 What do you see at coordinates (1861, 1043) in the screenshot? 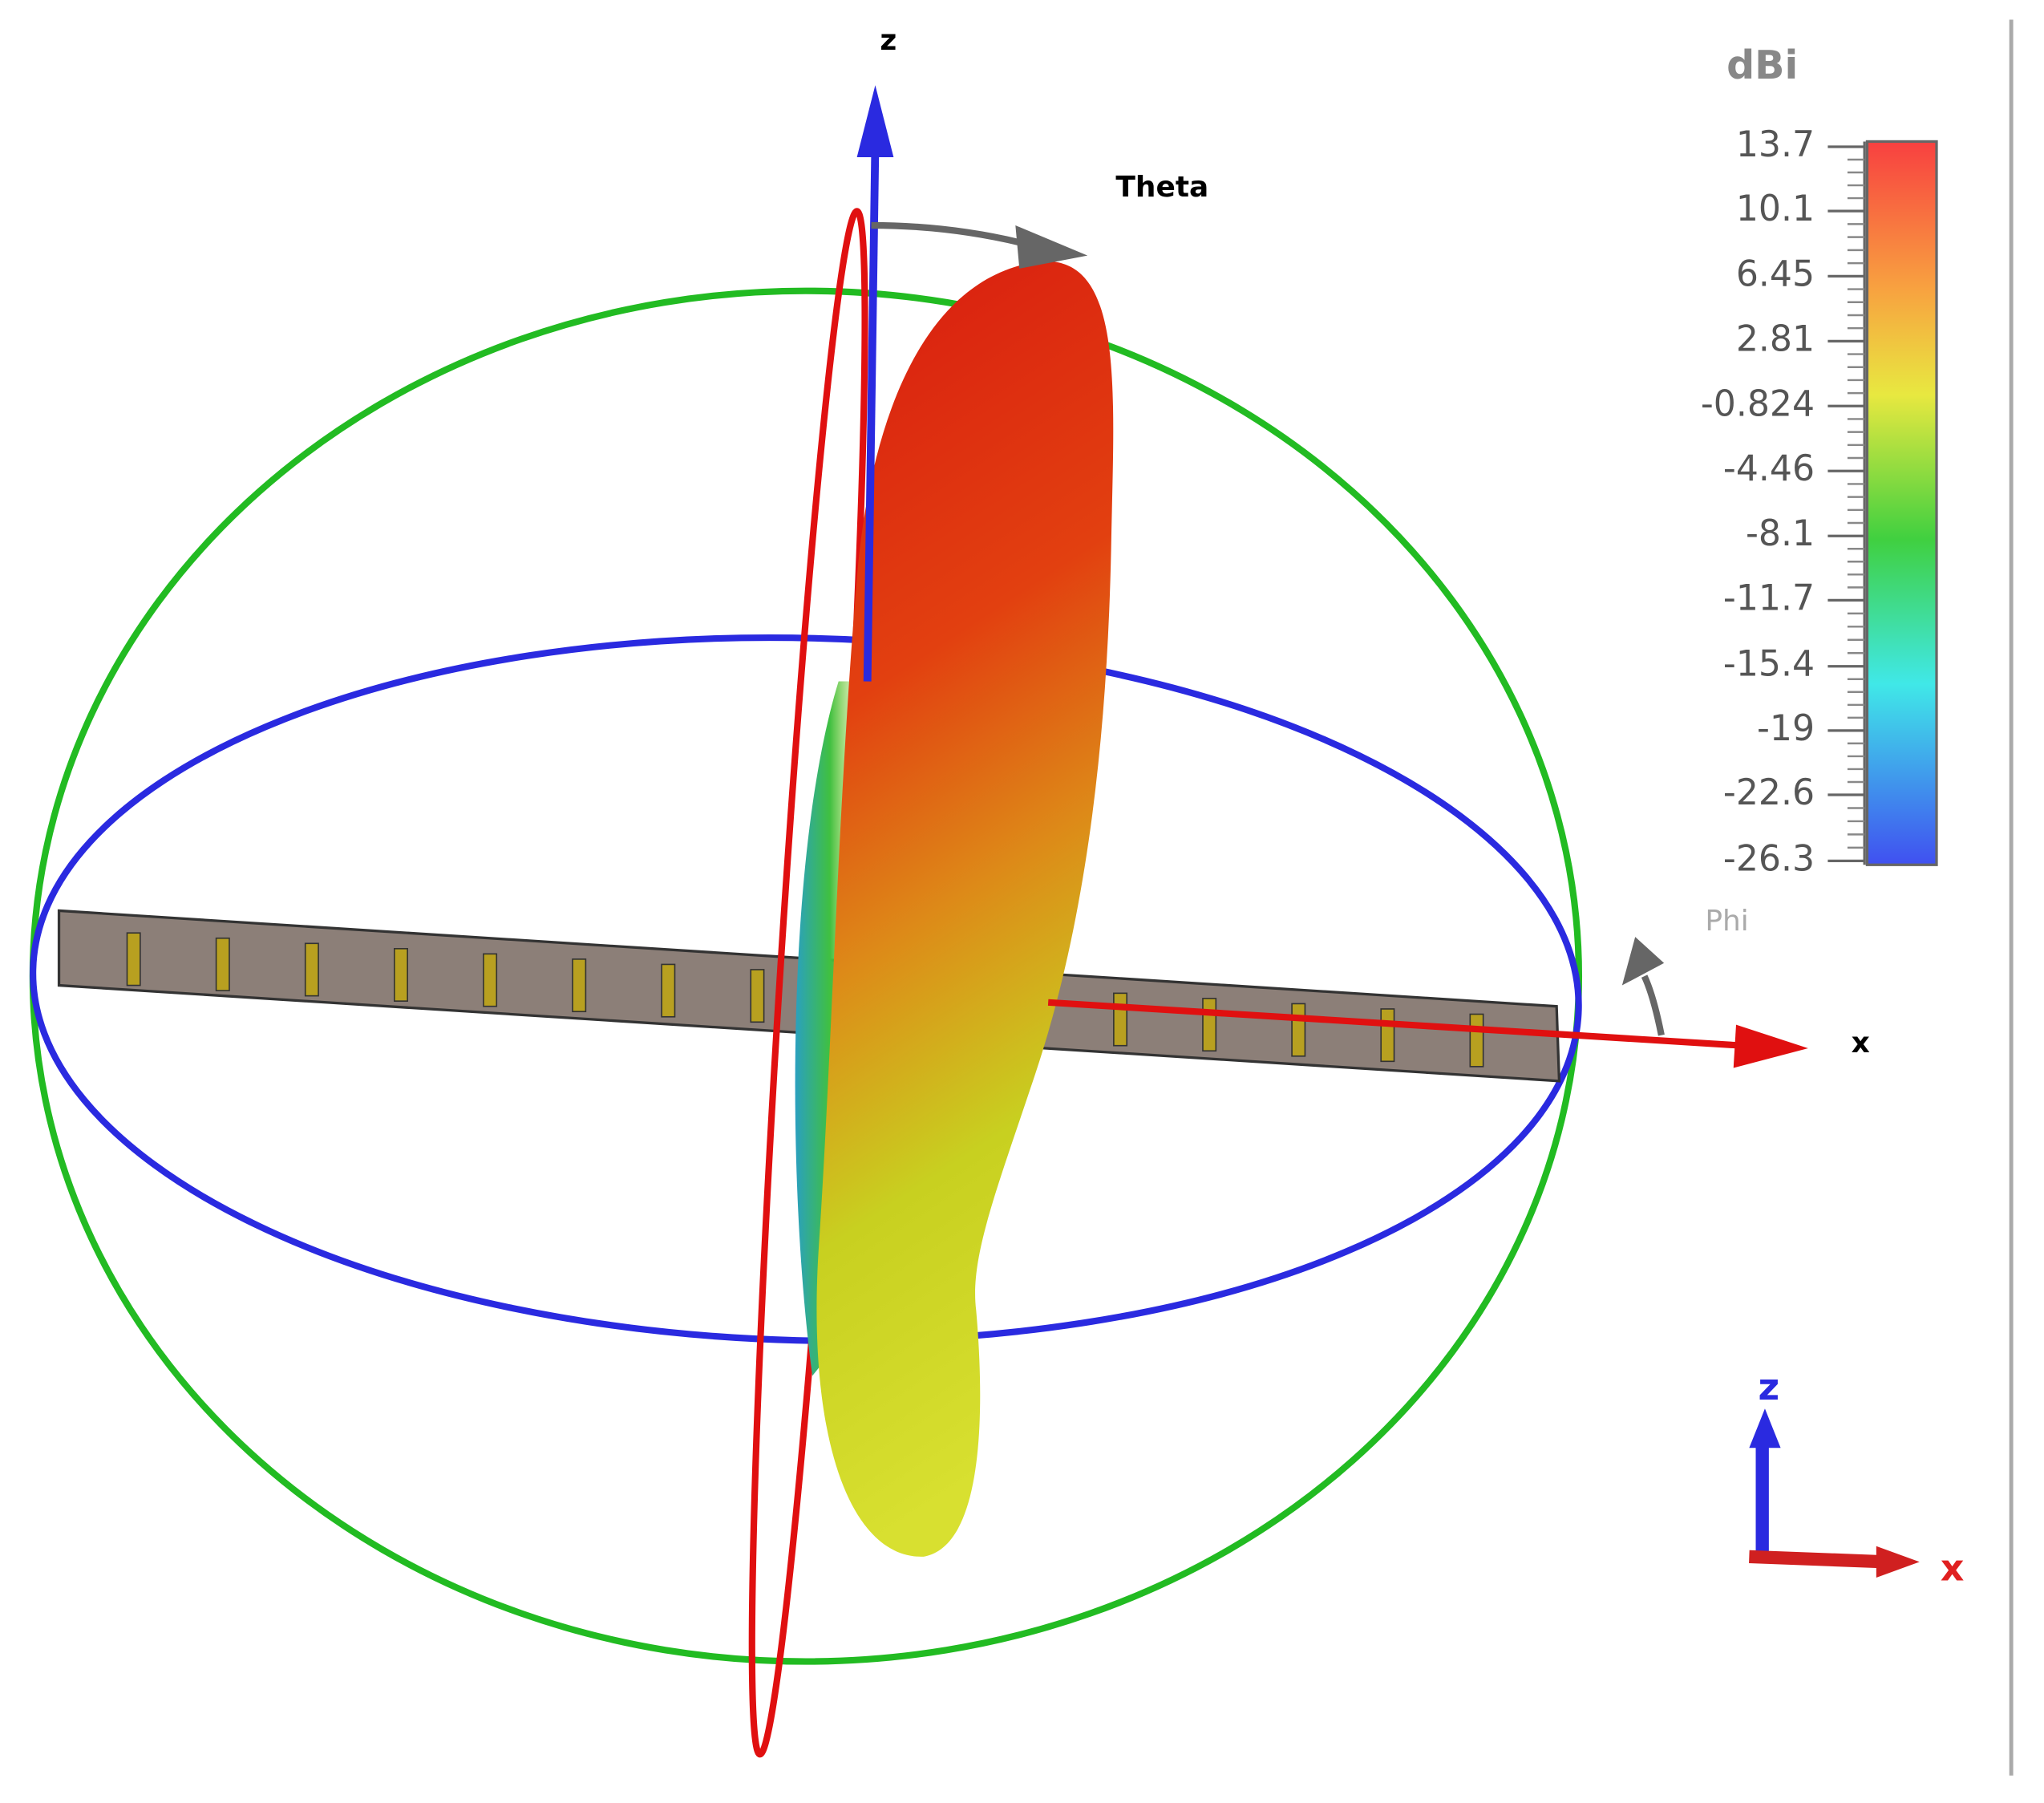
I see `x-label: x` at bounding box center [1861, 1043].